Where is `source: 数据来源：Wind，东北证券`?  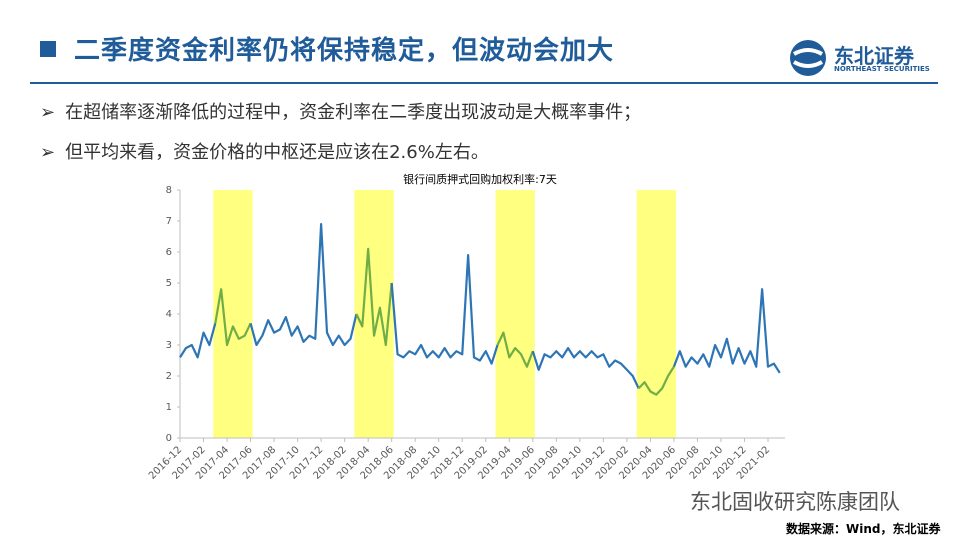 source: 数据来源：Wind，东北证券 is located at coordinates (863, 529).